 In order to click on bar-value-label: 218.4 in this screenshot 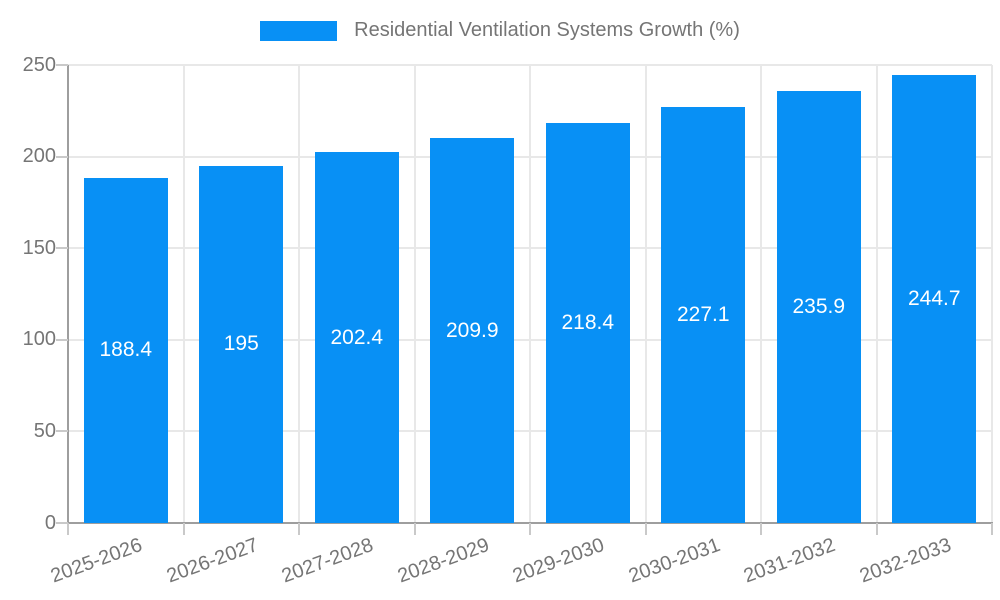, I will do `click(588, 322)`.